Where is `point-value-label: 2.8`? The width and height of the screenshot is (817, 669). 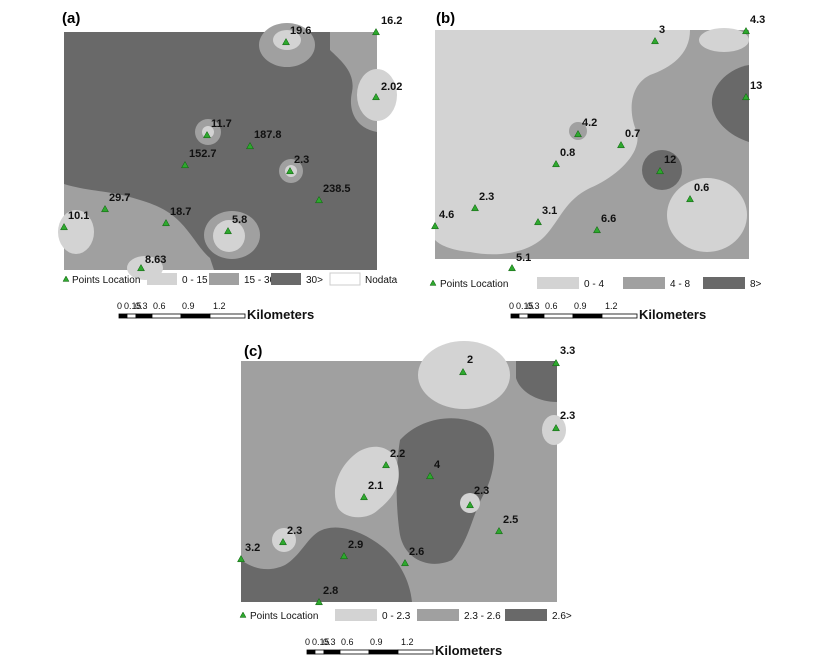
point-value-label: 2.8 is located at coordinates (330, 591).